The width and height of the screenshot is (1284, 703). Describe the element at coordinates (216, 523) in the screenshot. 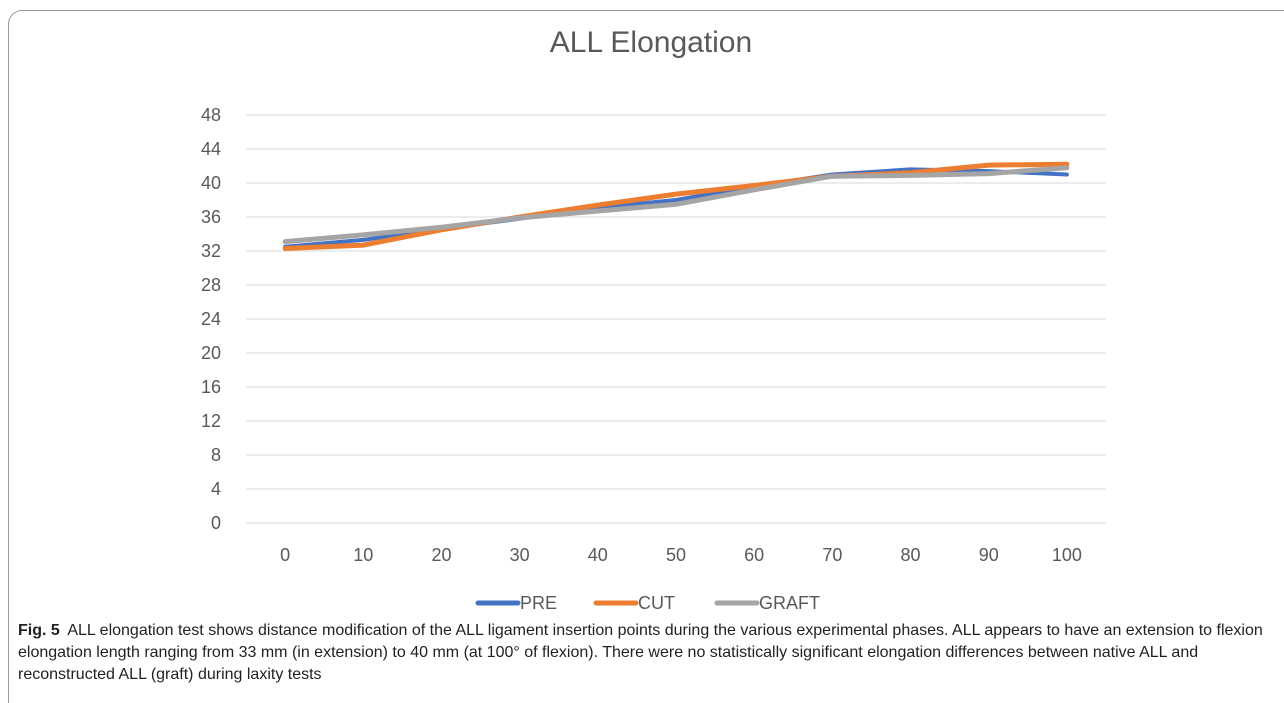

I see `y-tick-label-0: 0` at that location.